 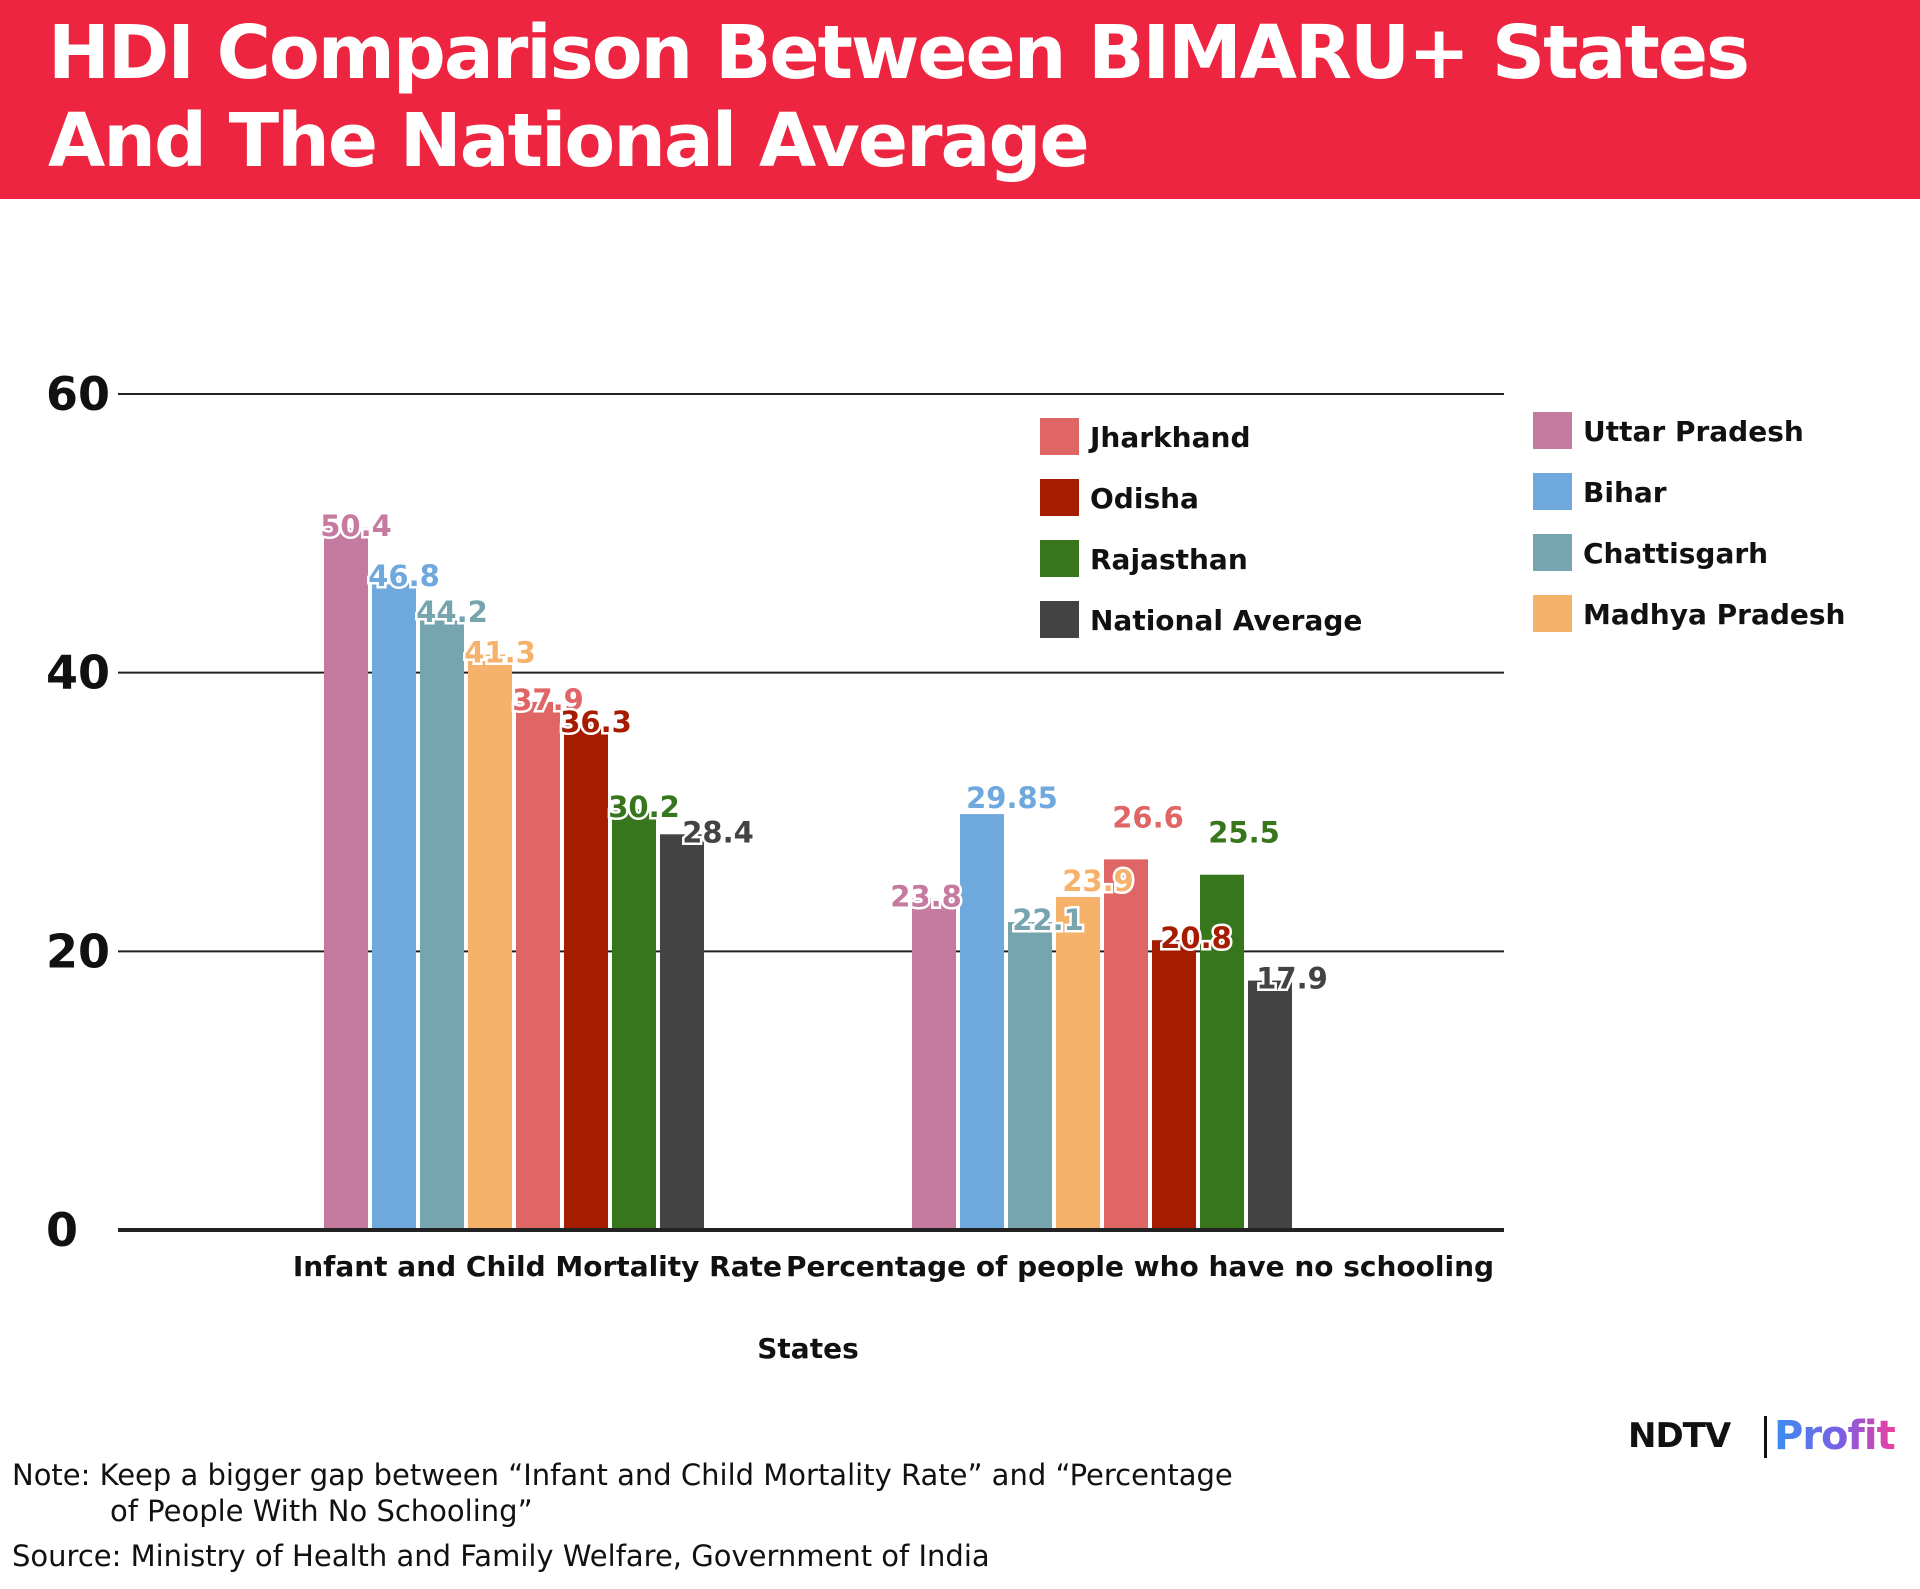 What do you see at coordinates (1059, 619) in the screenshot?
I see `legend-swatch-national-average` at bounding box center [1059, 619].